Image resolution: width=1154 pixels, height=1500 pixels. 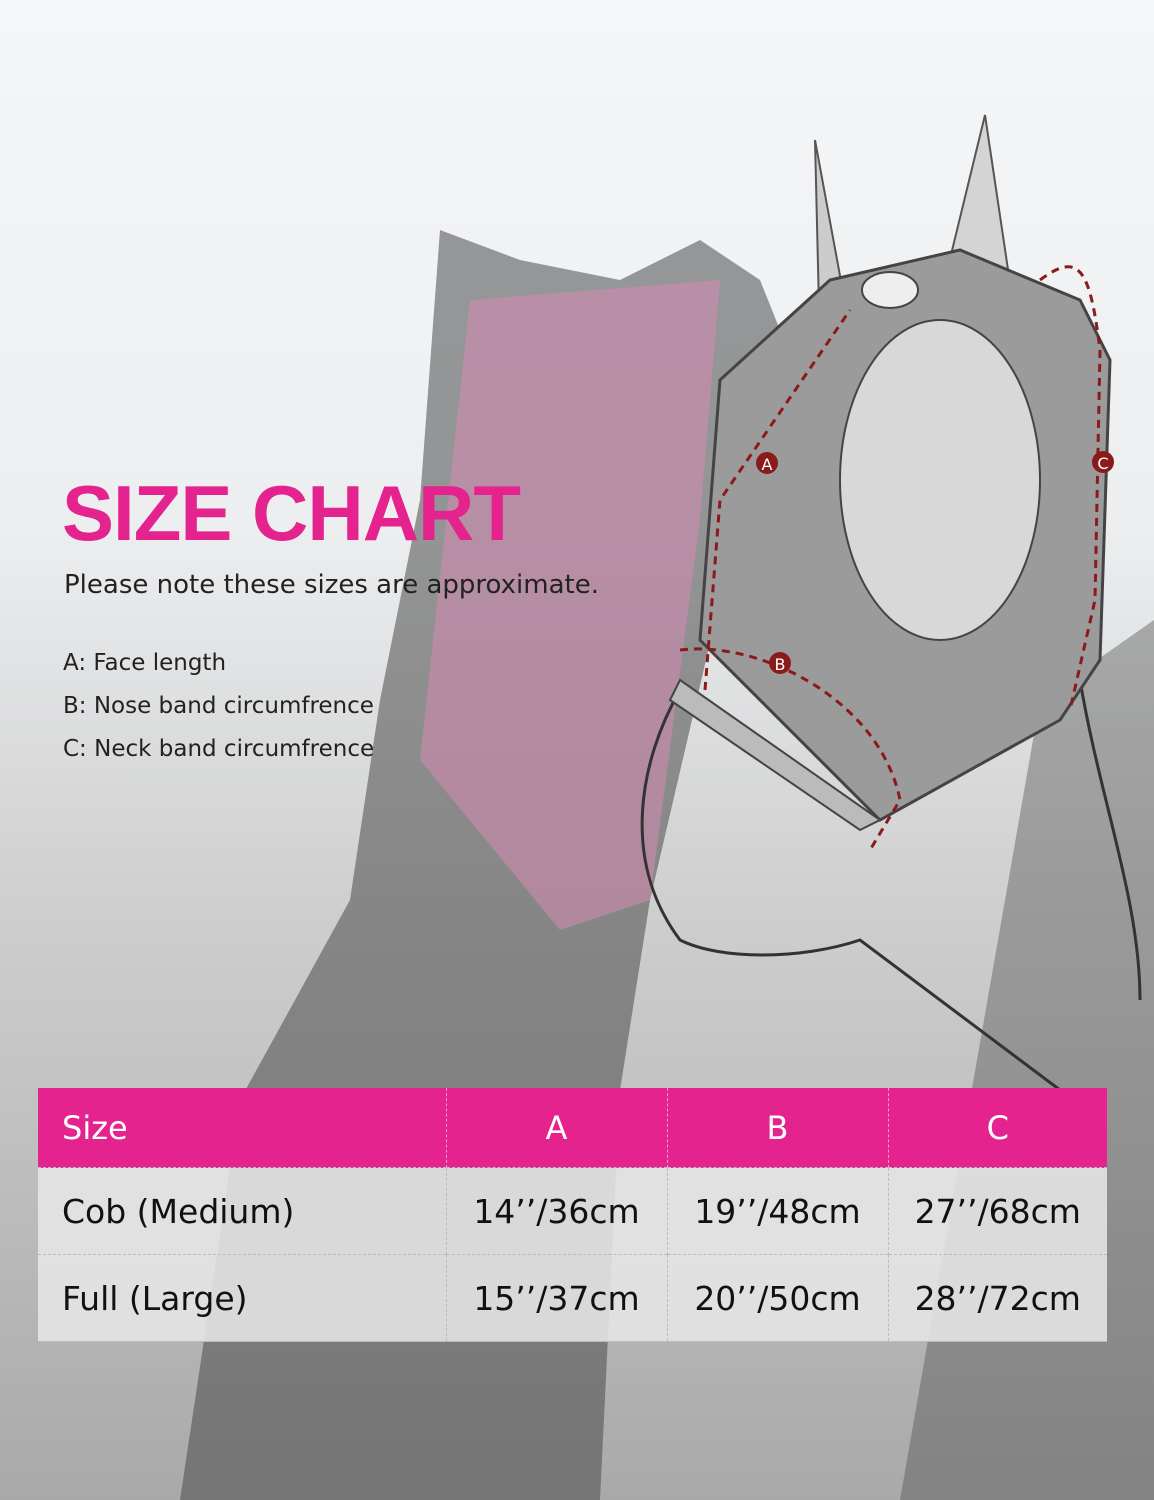 I want to click on svg-text: C, so click(x=1102, y=463).